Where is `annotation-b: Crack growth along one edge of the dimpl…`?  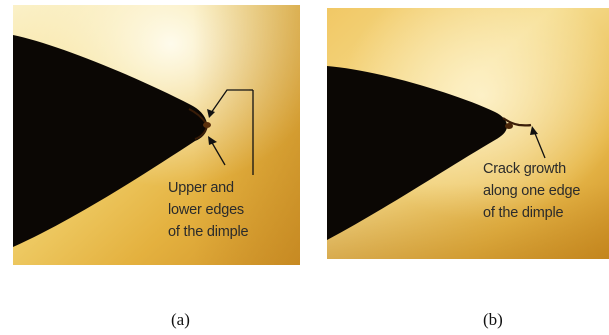
annotation-b: Crack growth along one edge of the dimpl… is located at coordinates (531, 191).